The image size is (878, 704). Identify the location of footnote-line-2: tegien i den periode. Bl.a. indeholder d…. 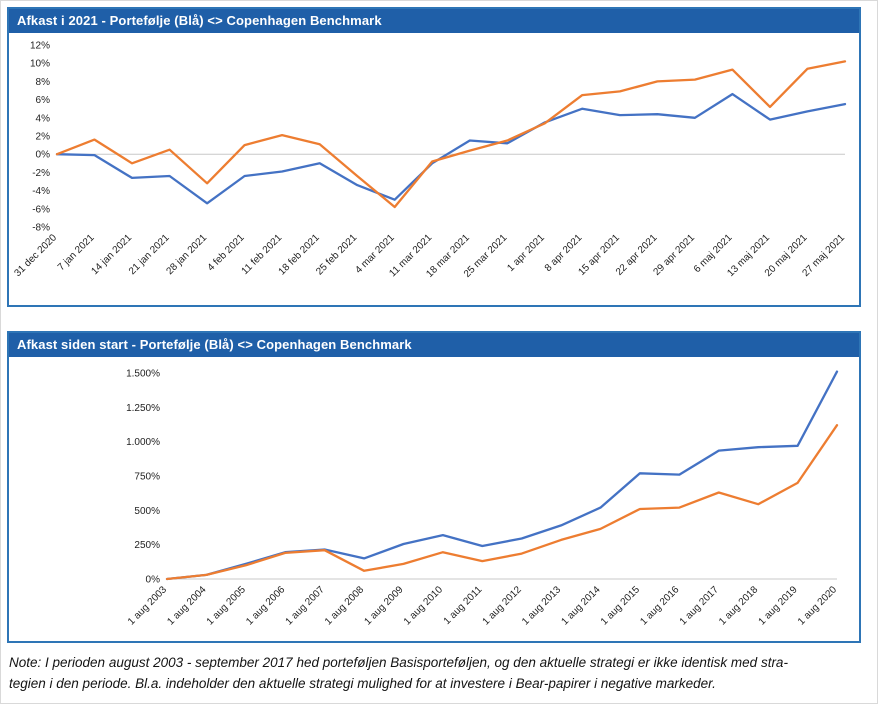
(362, 683).